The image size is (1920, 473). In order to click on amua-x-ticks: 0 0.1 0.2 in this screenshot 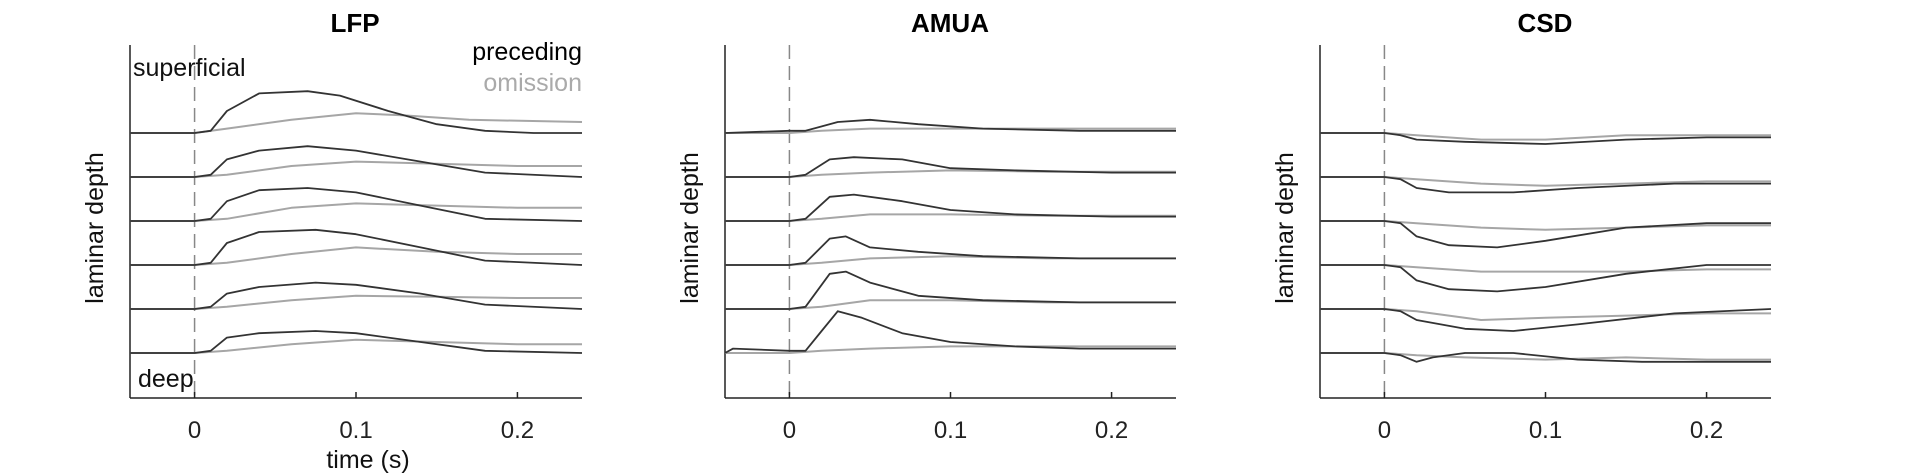, I will do `click(955, 418)`.